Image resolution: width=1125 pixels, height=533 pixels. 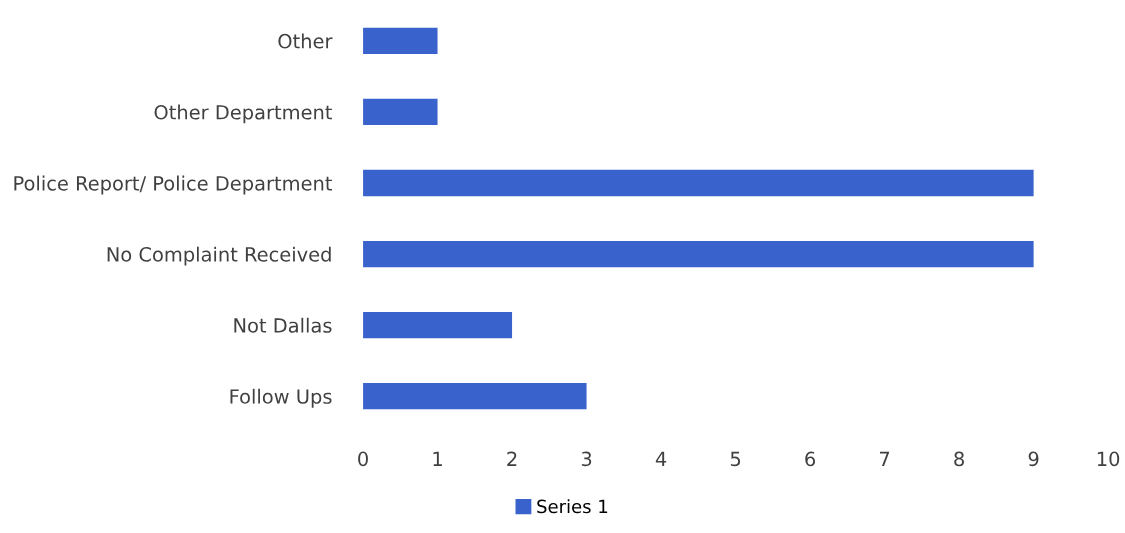 What do you see at coordinates (661, 458) in the screenshot?
I see `x-tick-label: 4` at bounding box center [661, 458].